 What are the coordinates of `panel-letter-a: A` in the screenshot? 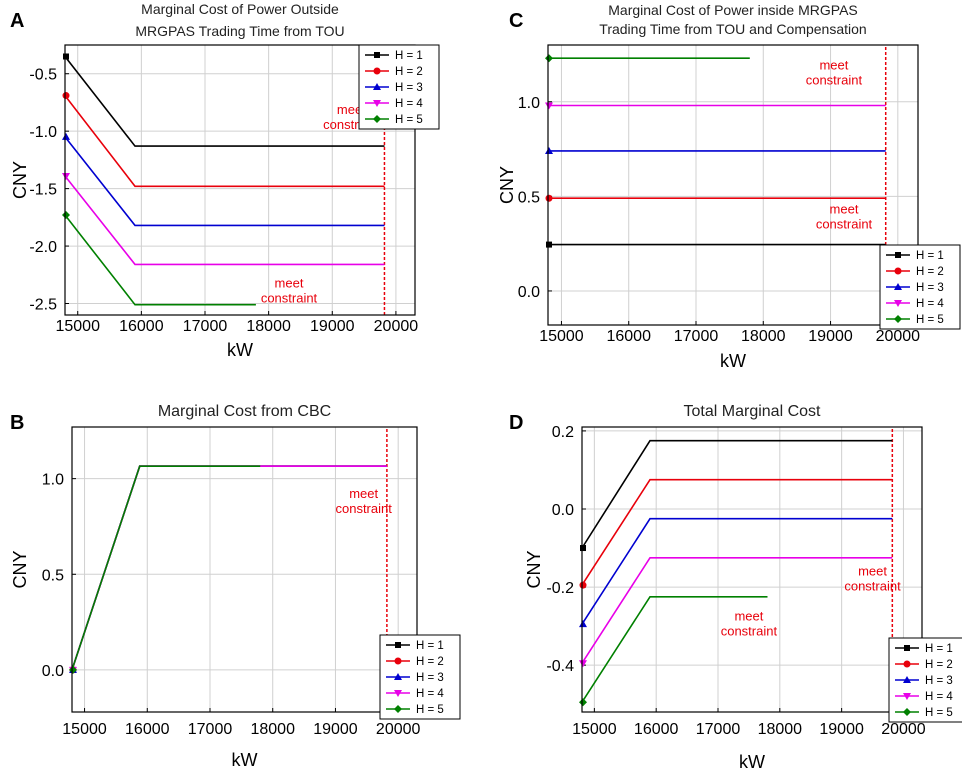 It's located at (17, 21).